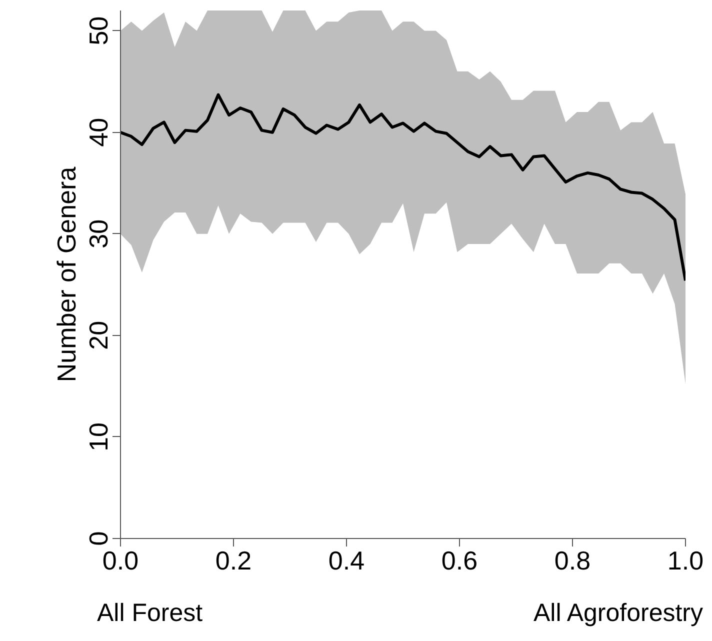  Describe the element at coordinates (99, 132) in the screenshot. I see `y-tick-label: 40` at that location.